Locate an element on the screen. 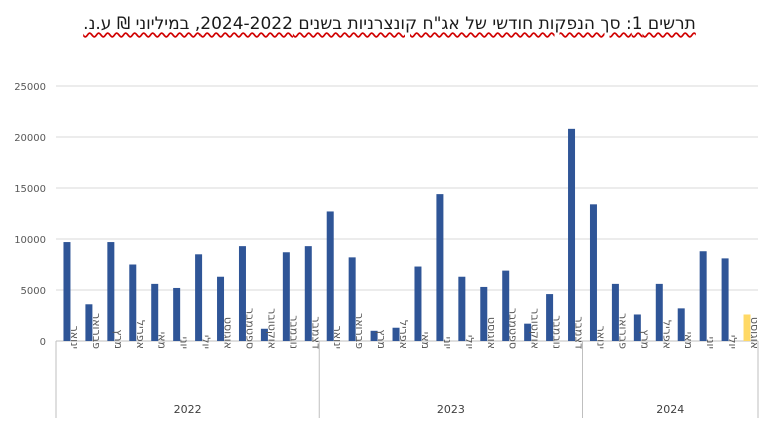 The height and width of the screenshot is (431, 779). y-tick-label: 20000 is located at coordinates (30, 138).